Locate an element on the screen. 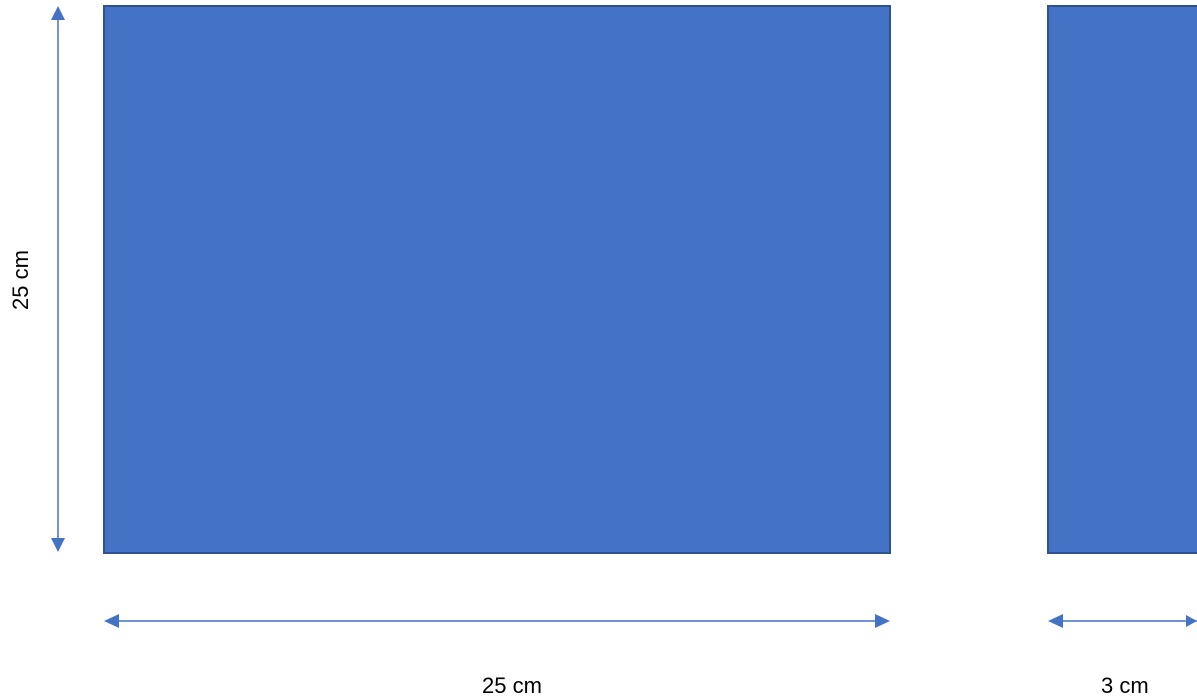  width-label-left: 25 cm is located at coordinates (512, 685).